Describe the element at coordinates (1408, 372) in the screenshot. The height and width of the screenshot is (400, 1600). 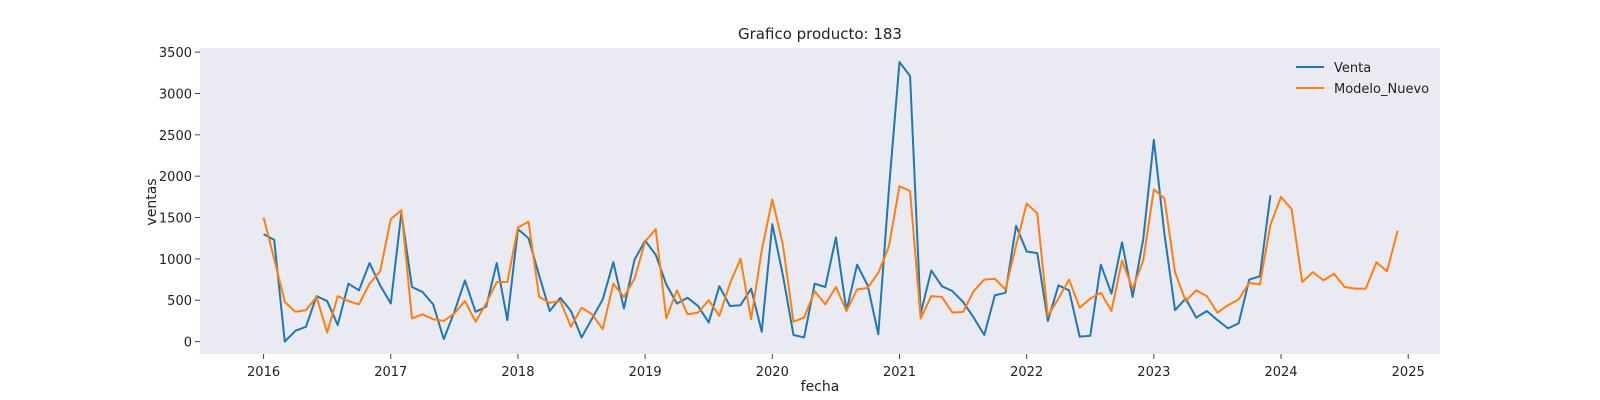
I see `x-tick-label: 2025` at that location.